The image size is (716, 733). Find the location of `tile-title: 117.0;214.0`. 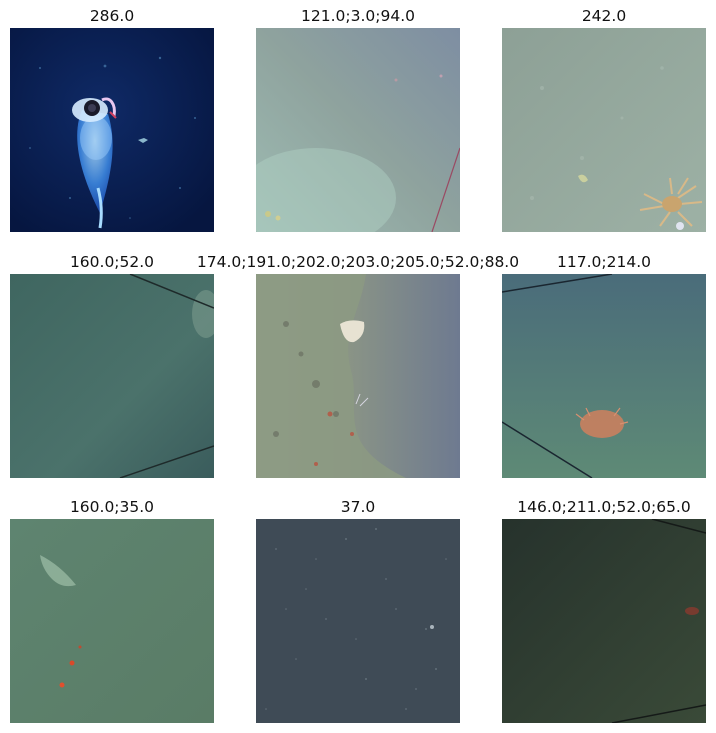

tile-title: 117.0;214.0 is located at coordinates (604, 262).